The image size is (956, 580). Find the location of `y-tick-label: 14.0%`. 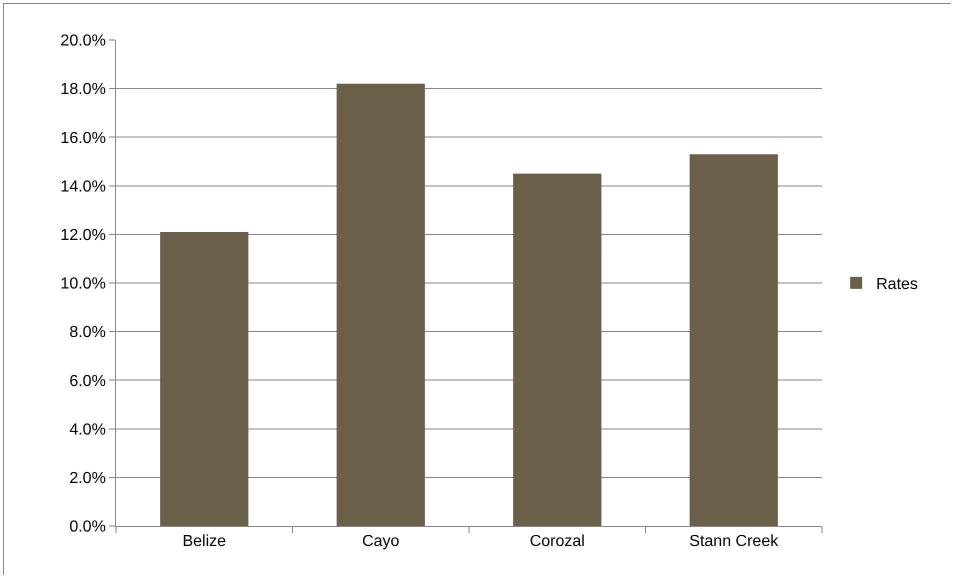

y-tick-label: 14.0% is located at coordinates (83, 187).